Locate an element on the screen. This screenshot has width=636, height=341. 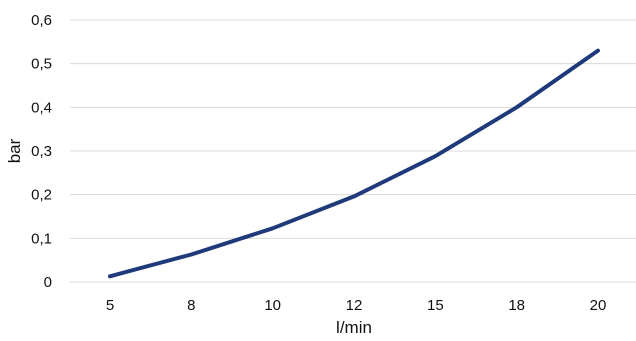
x-tick-label: 8 is located at coordinates (191, 305).